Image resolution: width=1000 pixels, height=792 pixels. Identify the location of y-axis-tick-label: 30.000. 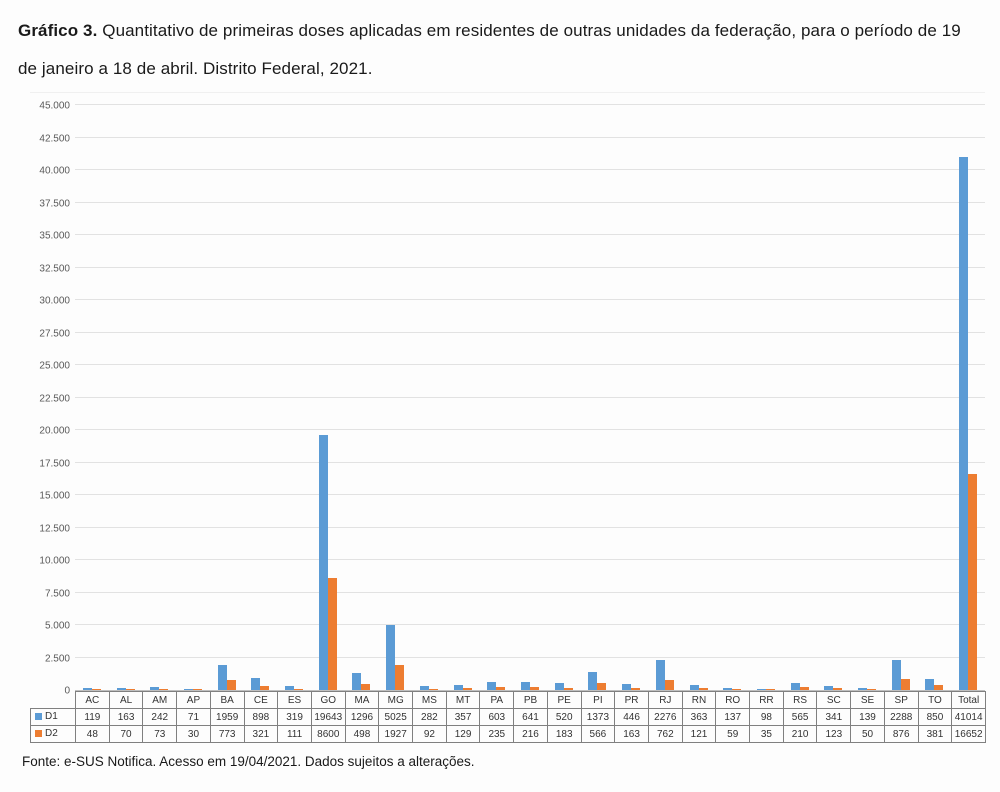
(54, 301).